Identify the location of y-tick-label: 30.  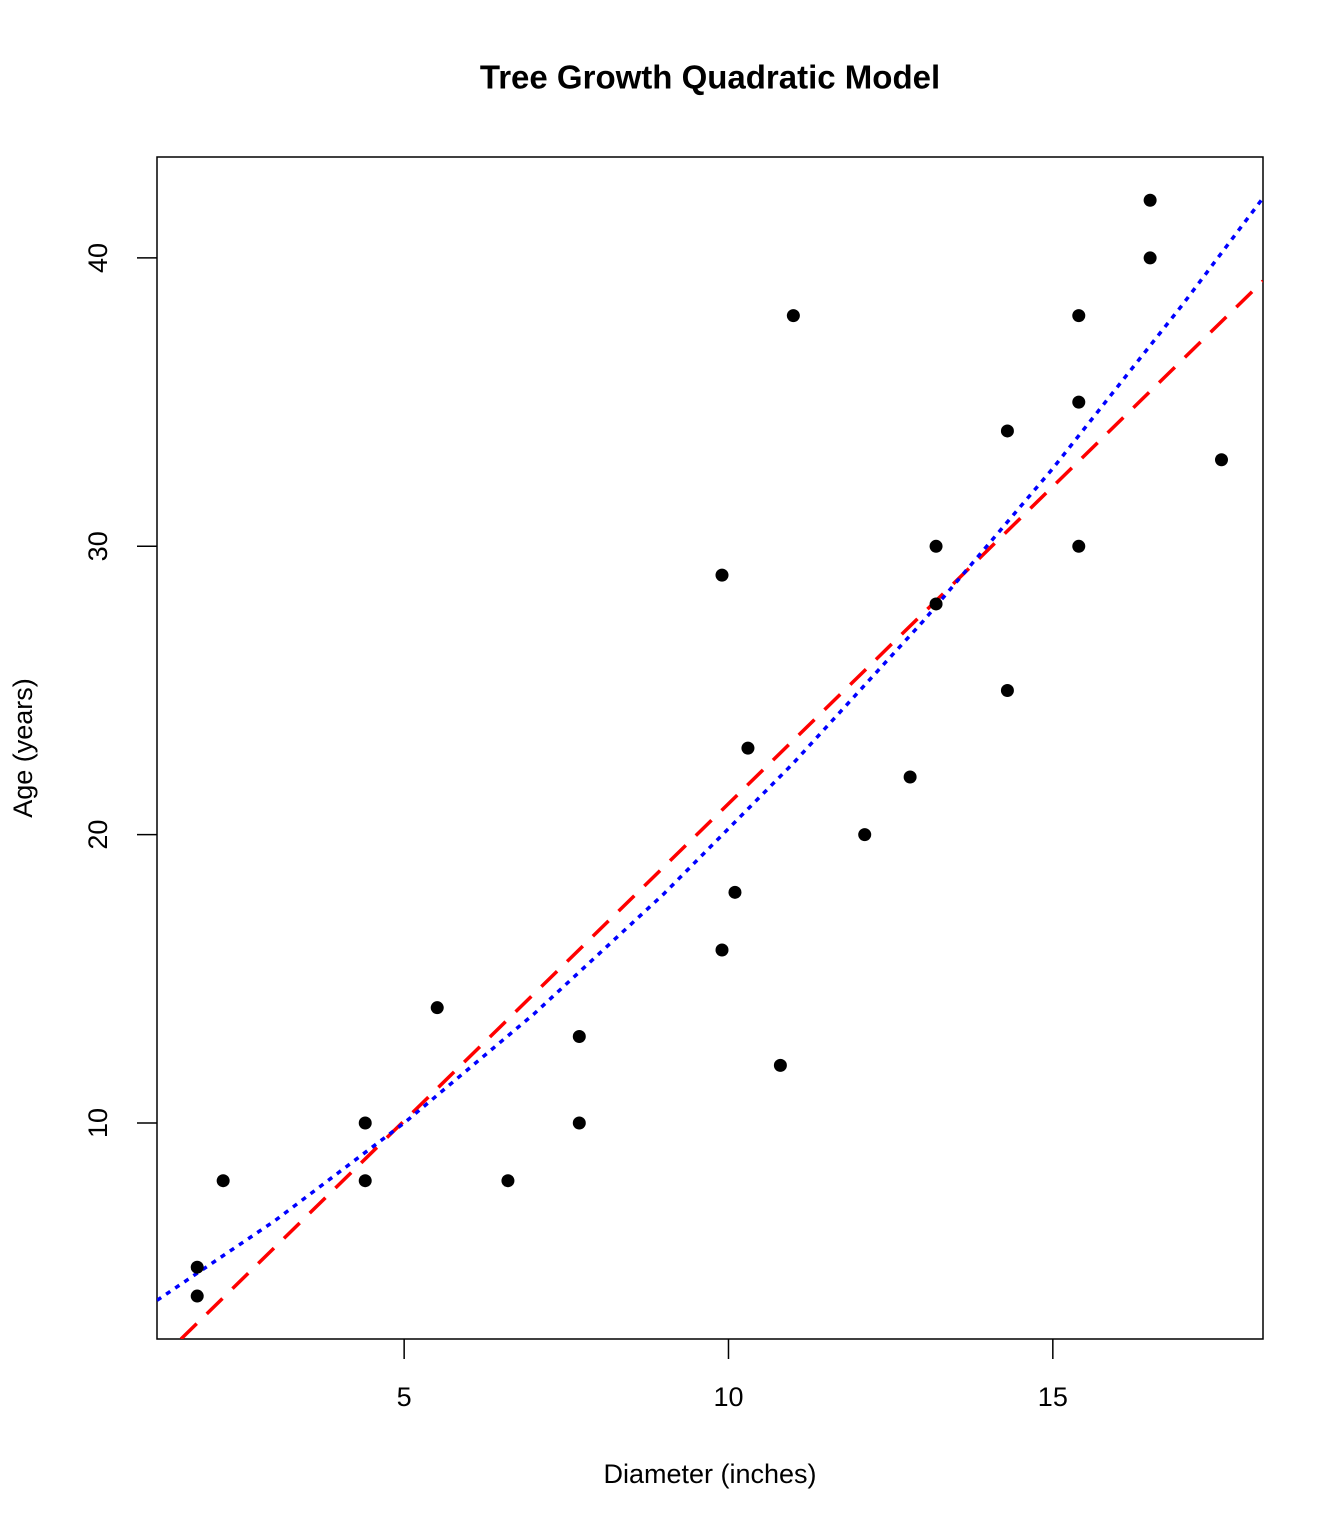
(98, 546).